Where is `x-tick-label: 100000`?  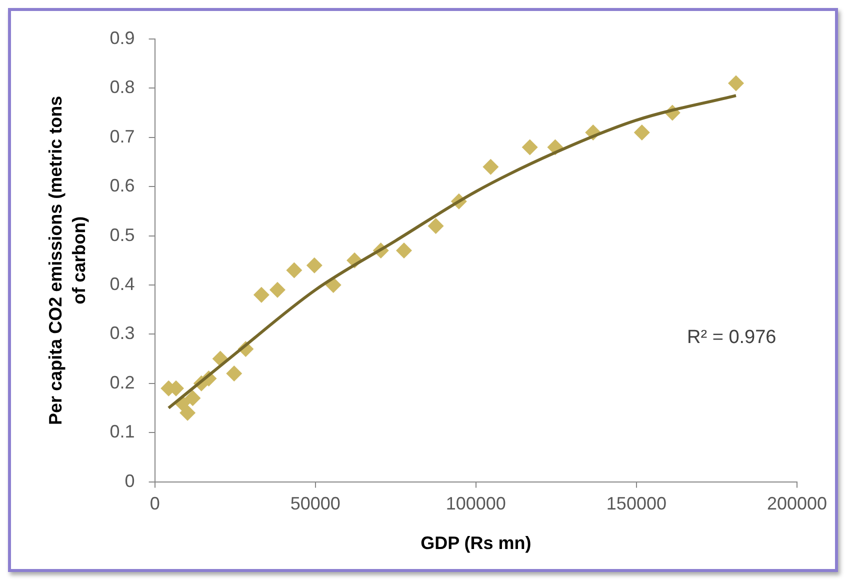
x-tick-label: 100000 is located at coordinates (476, 504).